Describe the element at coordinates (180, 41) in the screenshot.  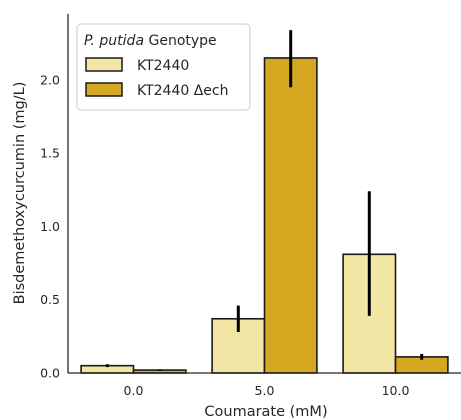
I see `legend-title-suffix: Genotype` at that location.